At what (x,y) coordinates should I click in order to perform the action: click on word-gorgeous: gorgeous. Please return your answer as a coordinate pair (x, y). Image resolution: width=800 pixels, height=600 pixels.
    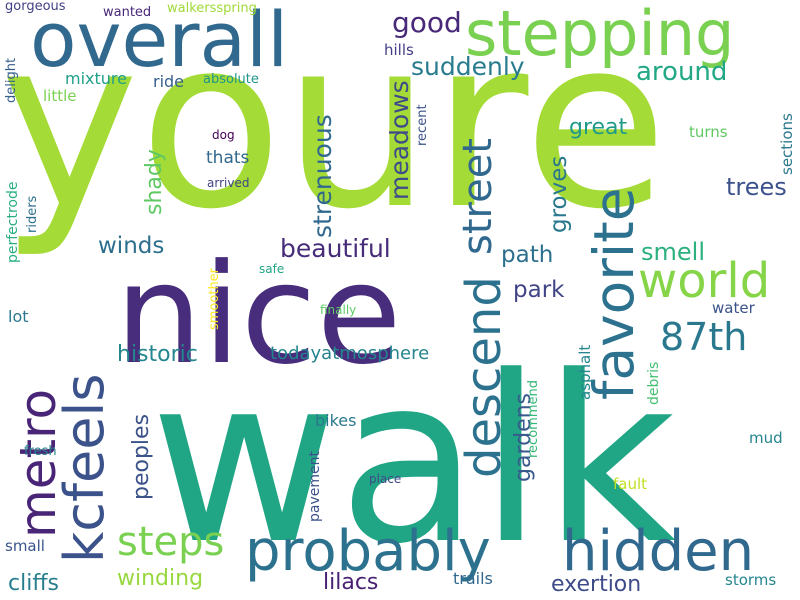
    Looking at the image, I should click on (35, 7).